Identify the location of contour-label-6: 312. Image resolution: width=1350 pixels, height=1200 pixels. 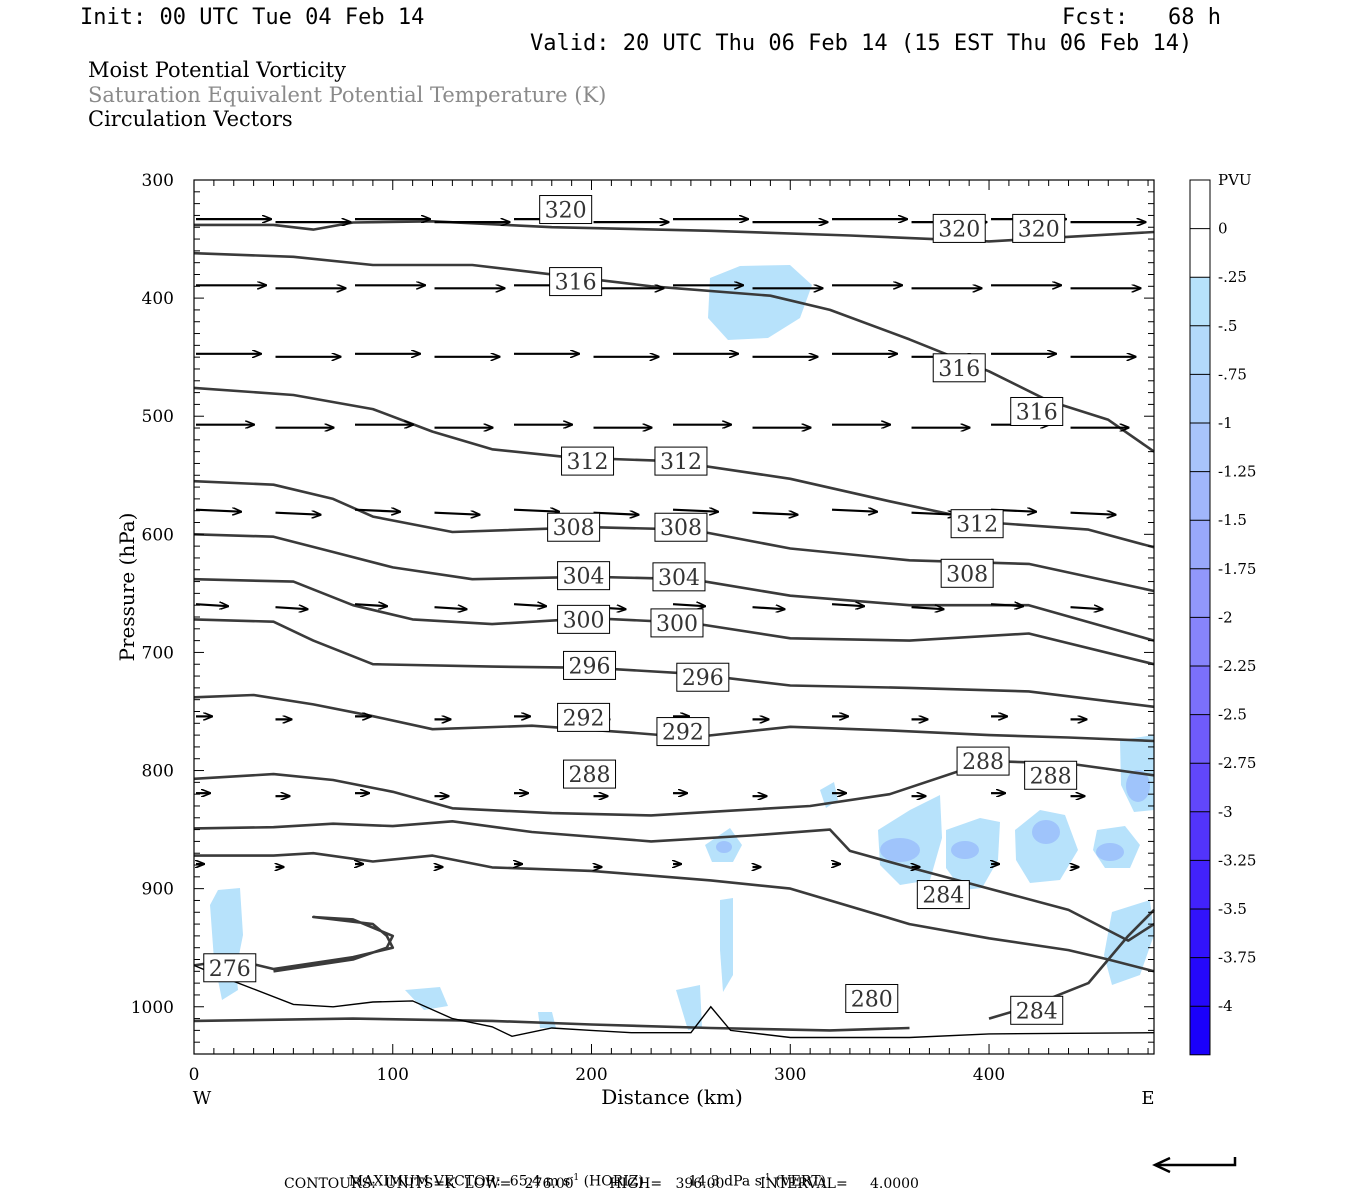
(588, 462).